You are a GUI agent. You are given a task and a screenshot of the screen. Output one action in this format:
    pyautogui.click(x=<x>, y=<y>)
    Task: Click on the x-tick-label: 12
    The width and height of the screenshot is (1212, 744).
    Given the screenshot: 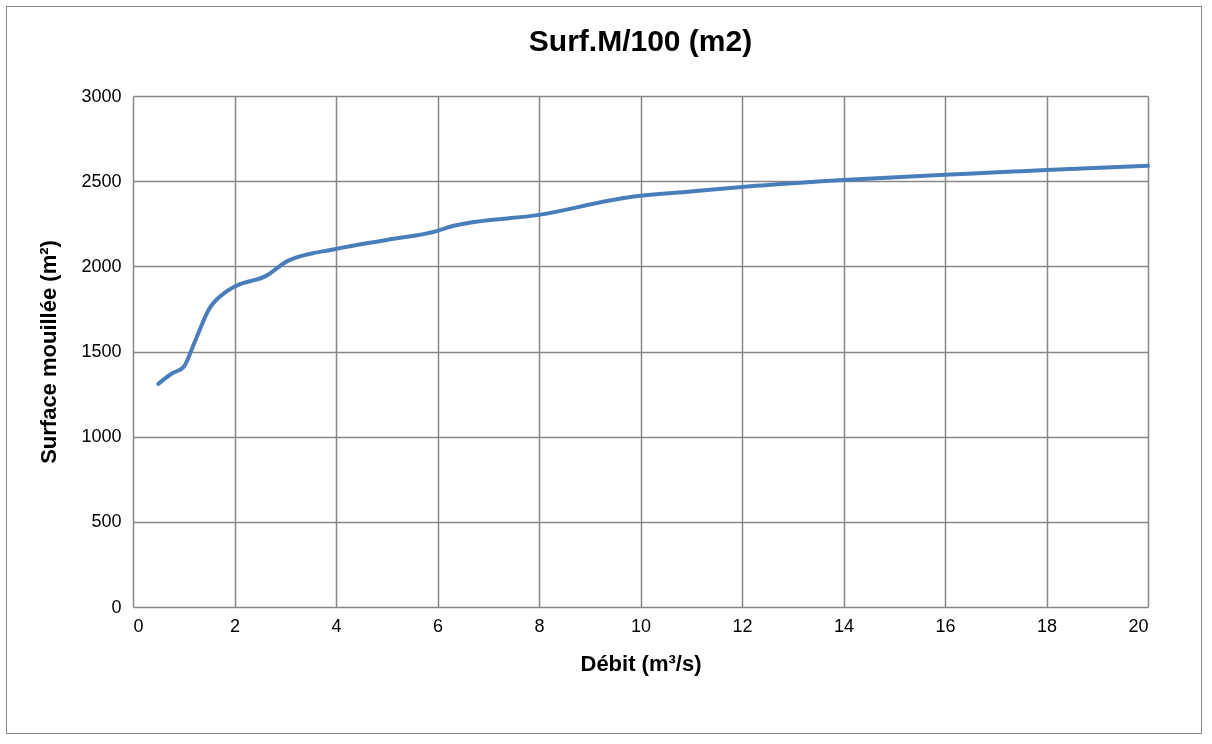 What is the action you would take?
    pyautogui.click(x=742, y=625)
    